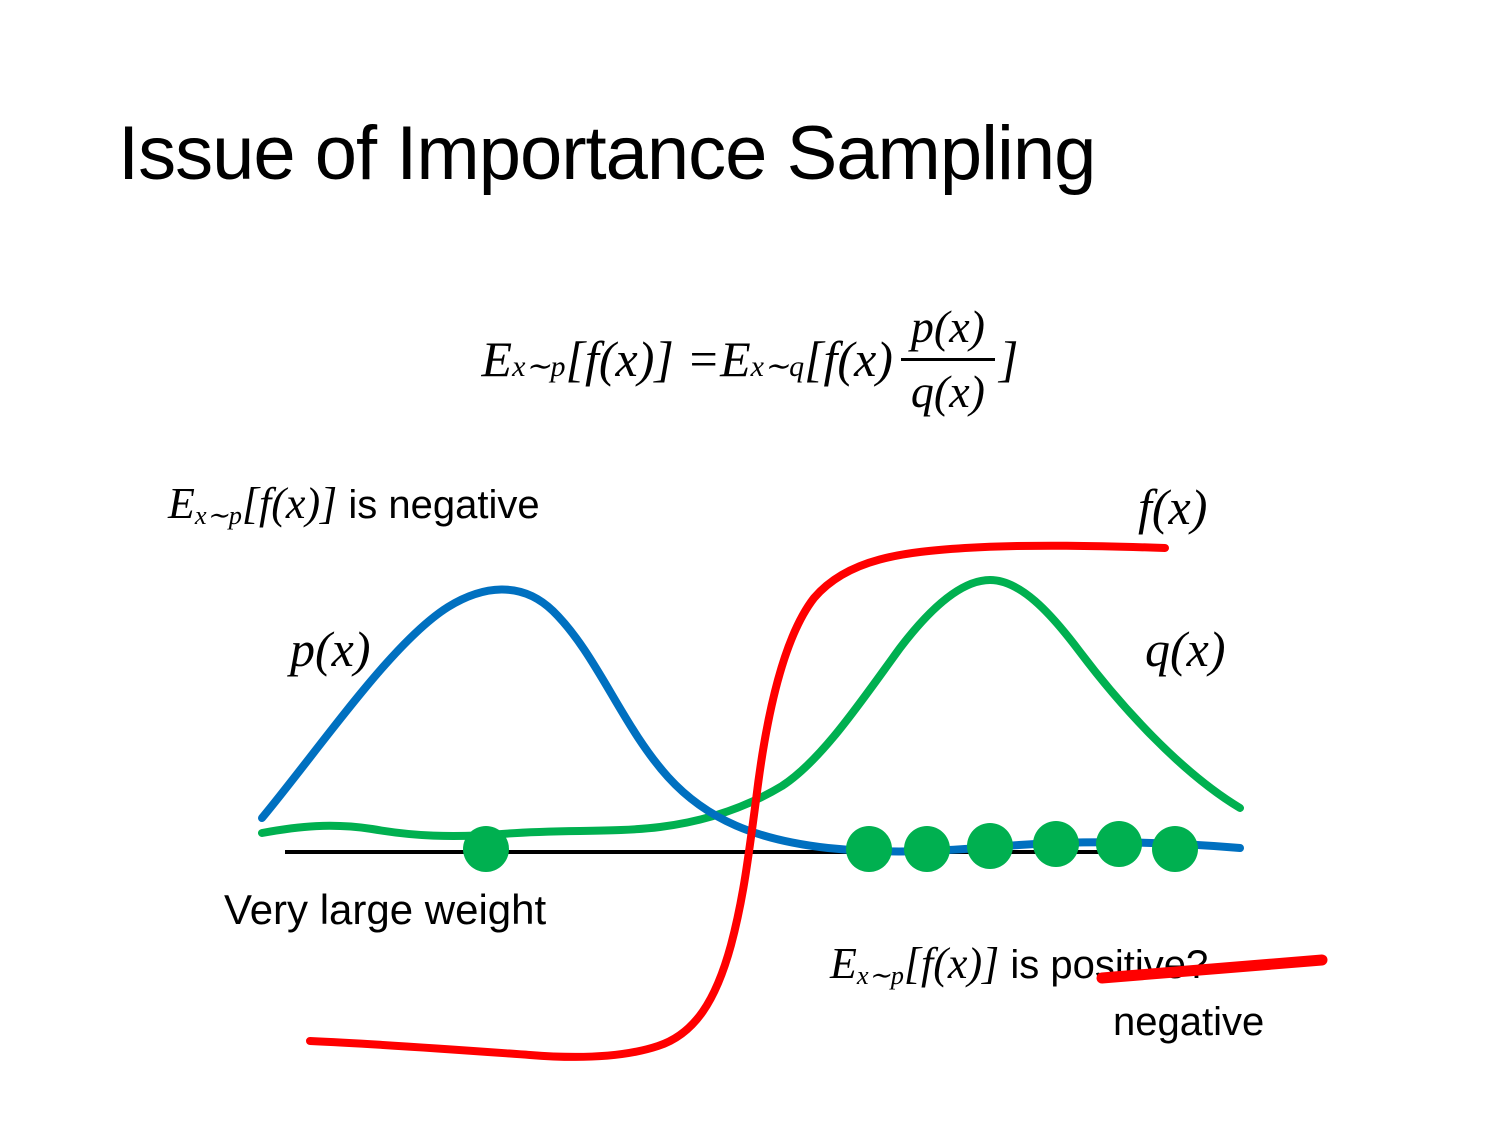 This screenshot has width=1500, height=1125. I want to click on fx-curve-label: f(x), so click(1173, 507).